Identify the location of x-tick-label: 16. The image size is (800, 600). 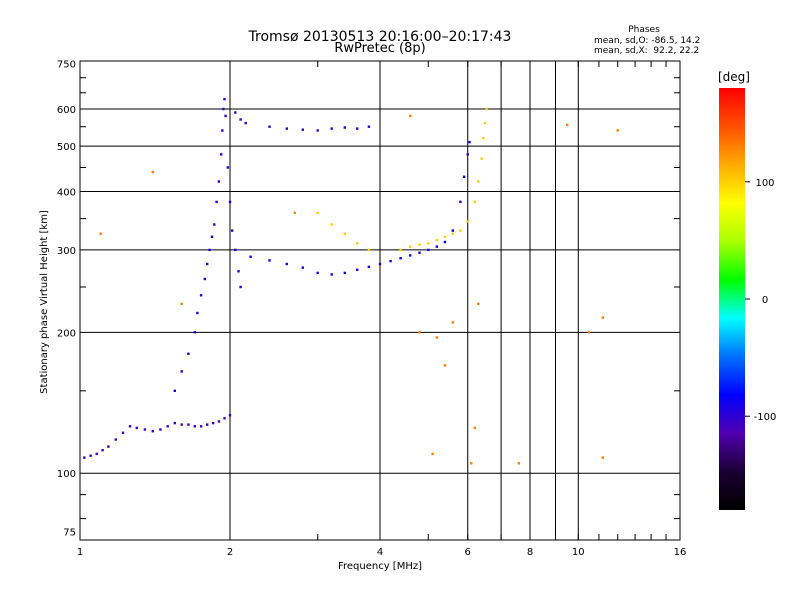
(680, 552).